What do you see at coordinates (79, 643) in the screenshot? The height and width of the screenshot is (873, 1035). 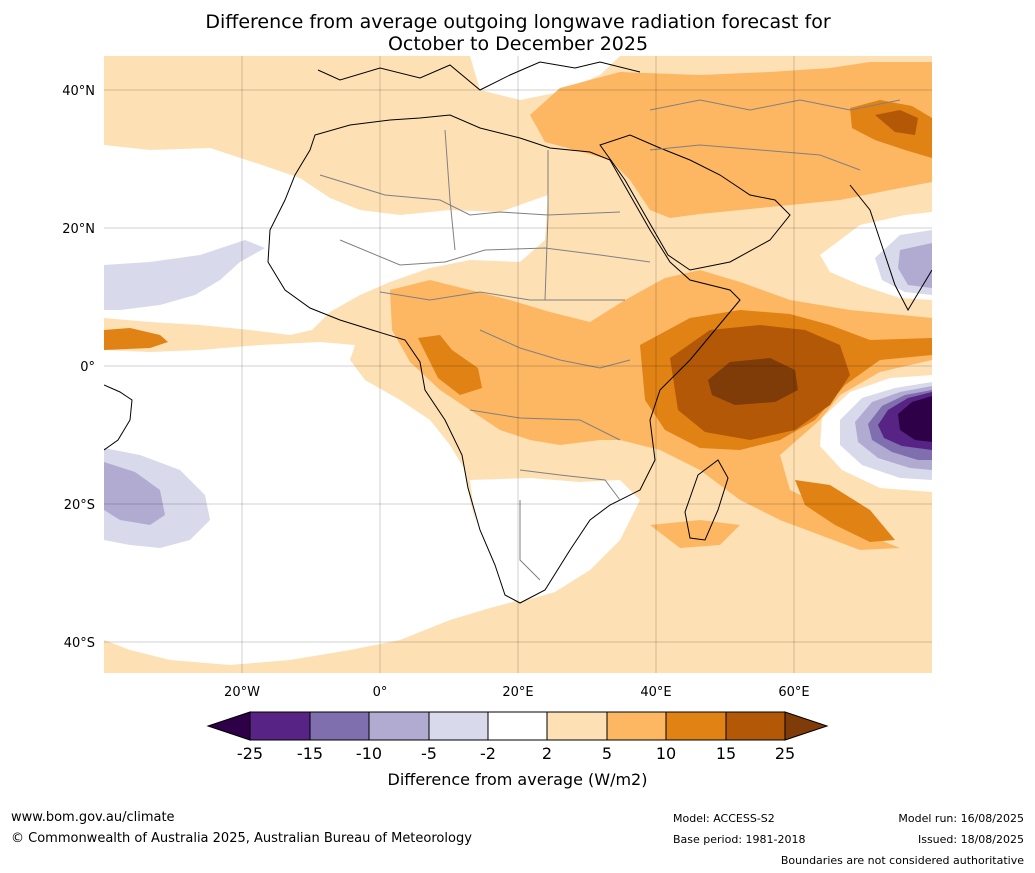 I see `lat-label-40s: 40°S` at bounding box center [79, 643].